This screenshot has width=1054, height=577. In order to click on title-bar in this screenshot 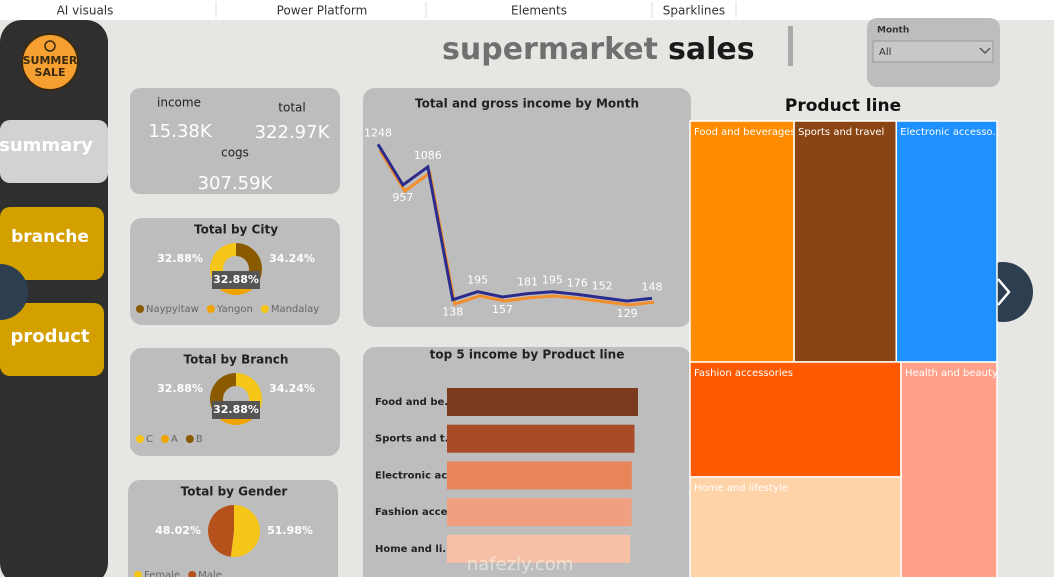, I will do `click(790, 46)`.